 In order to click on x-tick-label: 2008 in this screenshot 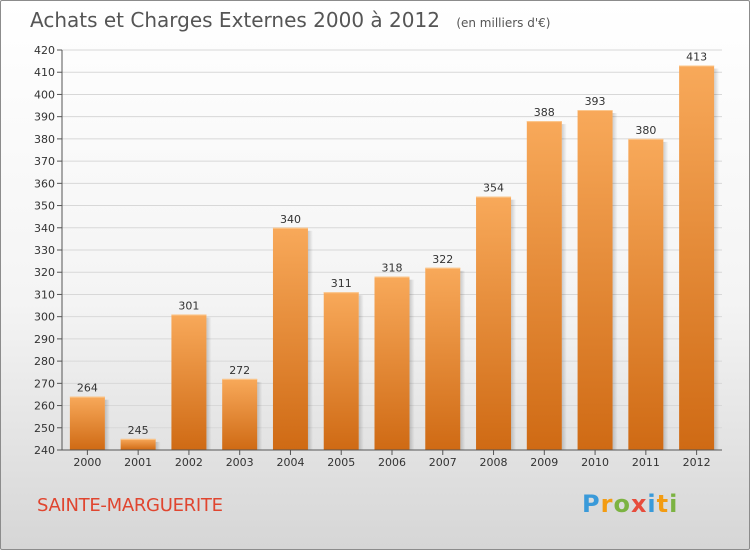, I will do `click(494, 462)`.